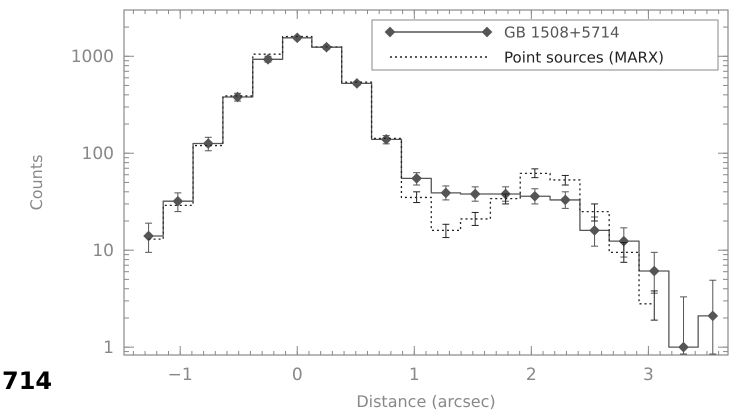 This screenshot has height=417, width=740. I want to click on text: Point sources (MARX), so click(584, 57).